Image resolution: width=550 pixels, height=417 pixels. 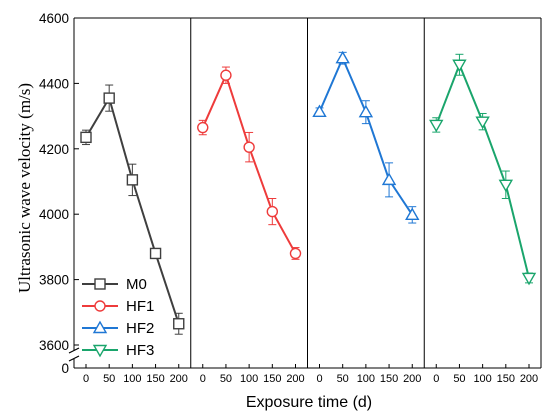 What do you see at coordinates (140, 306) in the screenshot?
I see `legend-label: HF1` at bounding box center [140, 306].